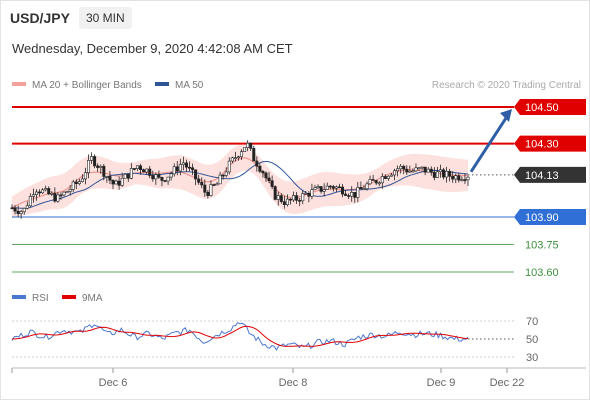 Image resolution: width=590 pixels, height=400 pixels. Describe the element at coordinates (82, 298) in the screenshot. I see `legend-rsi-ma: 9MA` at that location.